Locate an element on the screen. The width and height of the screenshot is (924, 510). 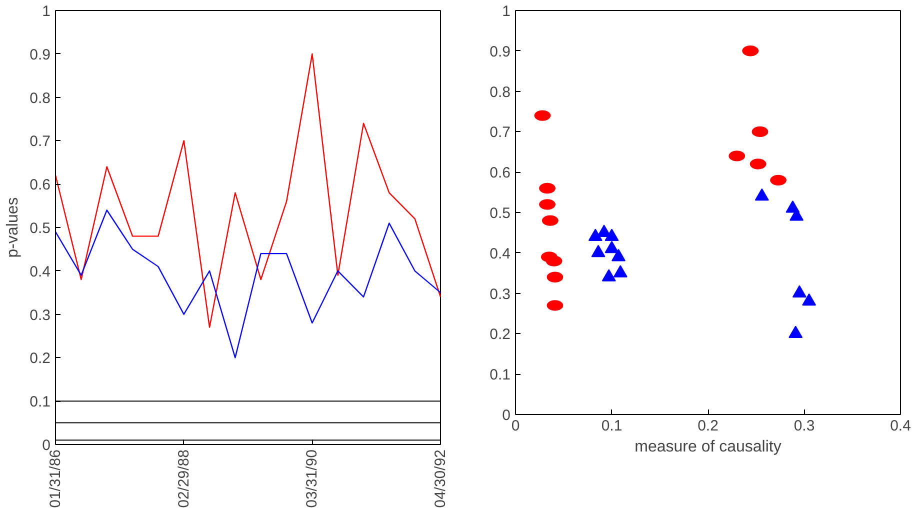
y-tick-label: 0 is located at coordinates (506, 415).